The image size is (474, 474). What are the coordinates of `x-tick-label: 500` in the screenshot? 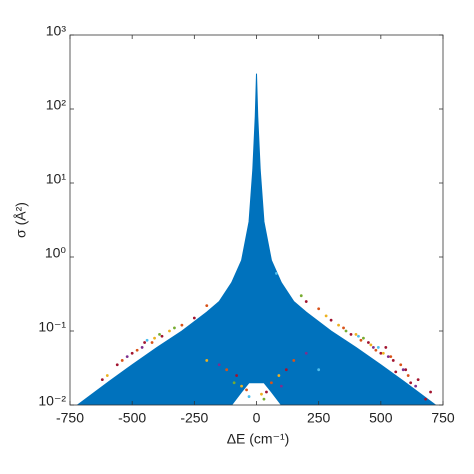 It's located at (381, 418).